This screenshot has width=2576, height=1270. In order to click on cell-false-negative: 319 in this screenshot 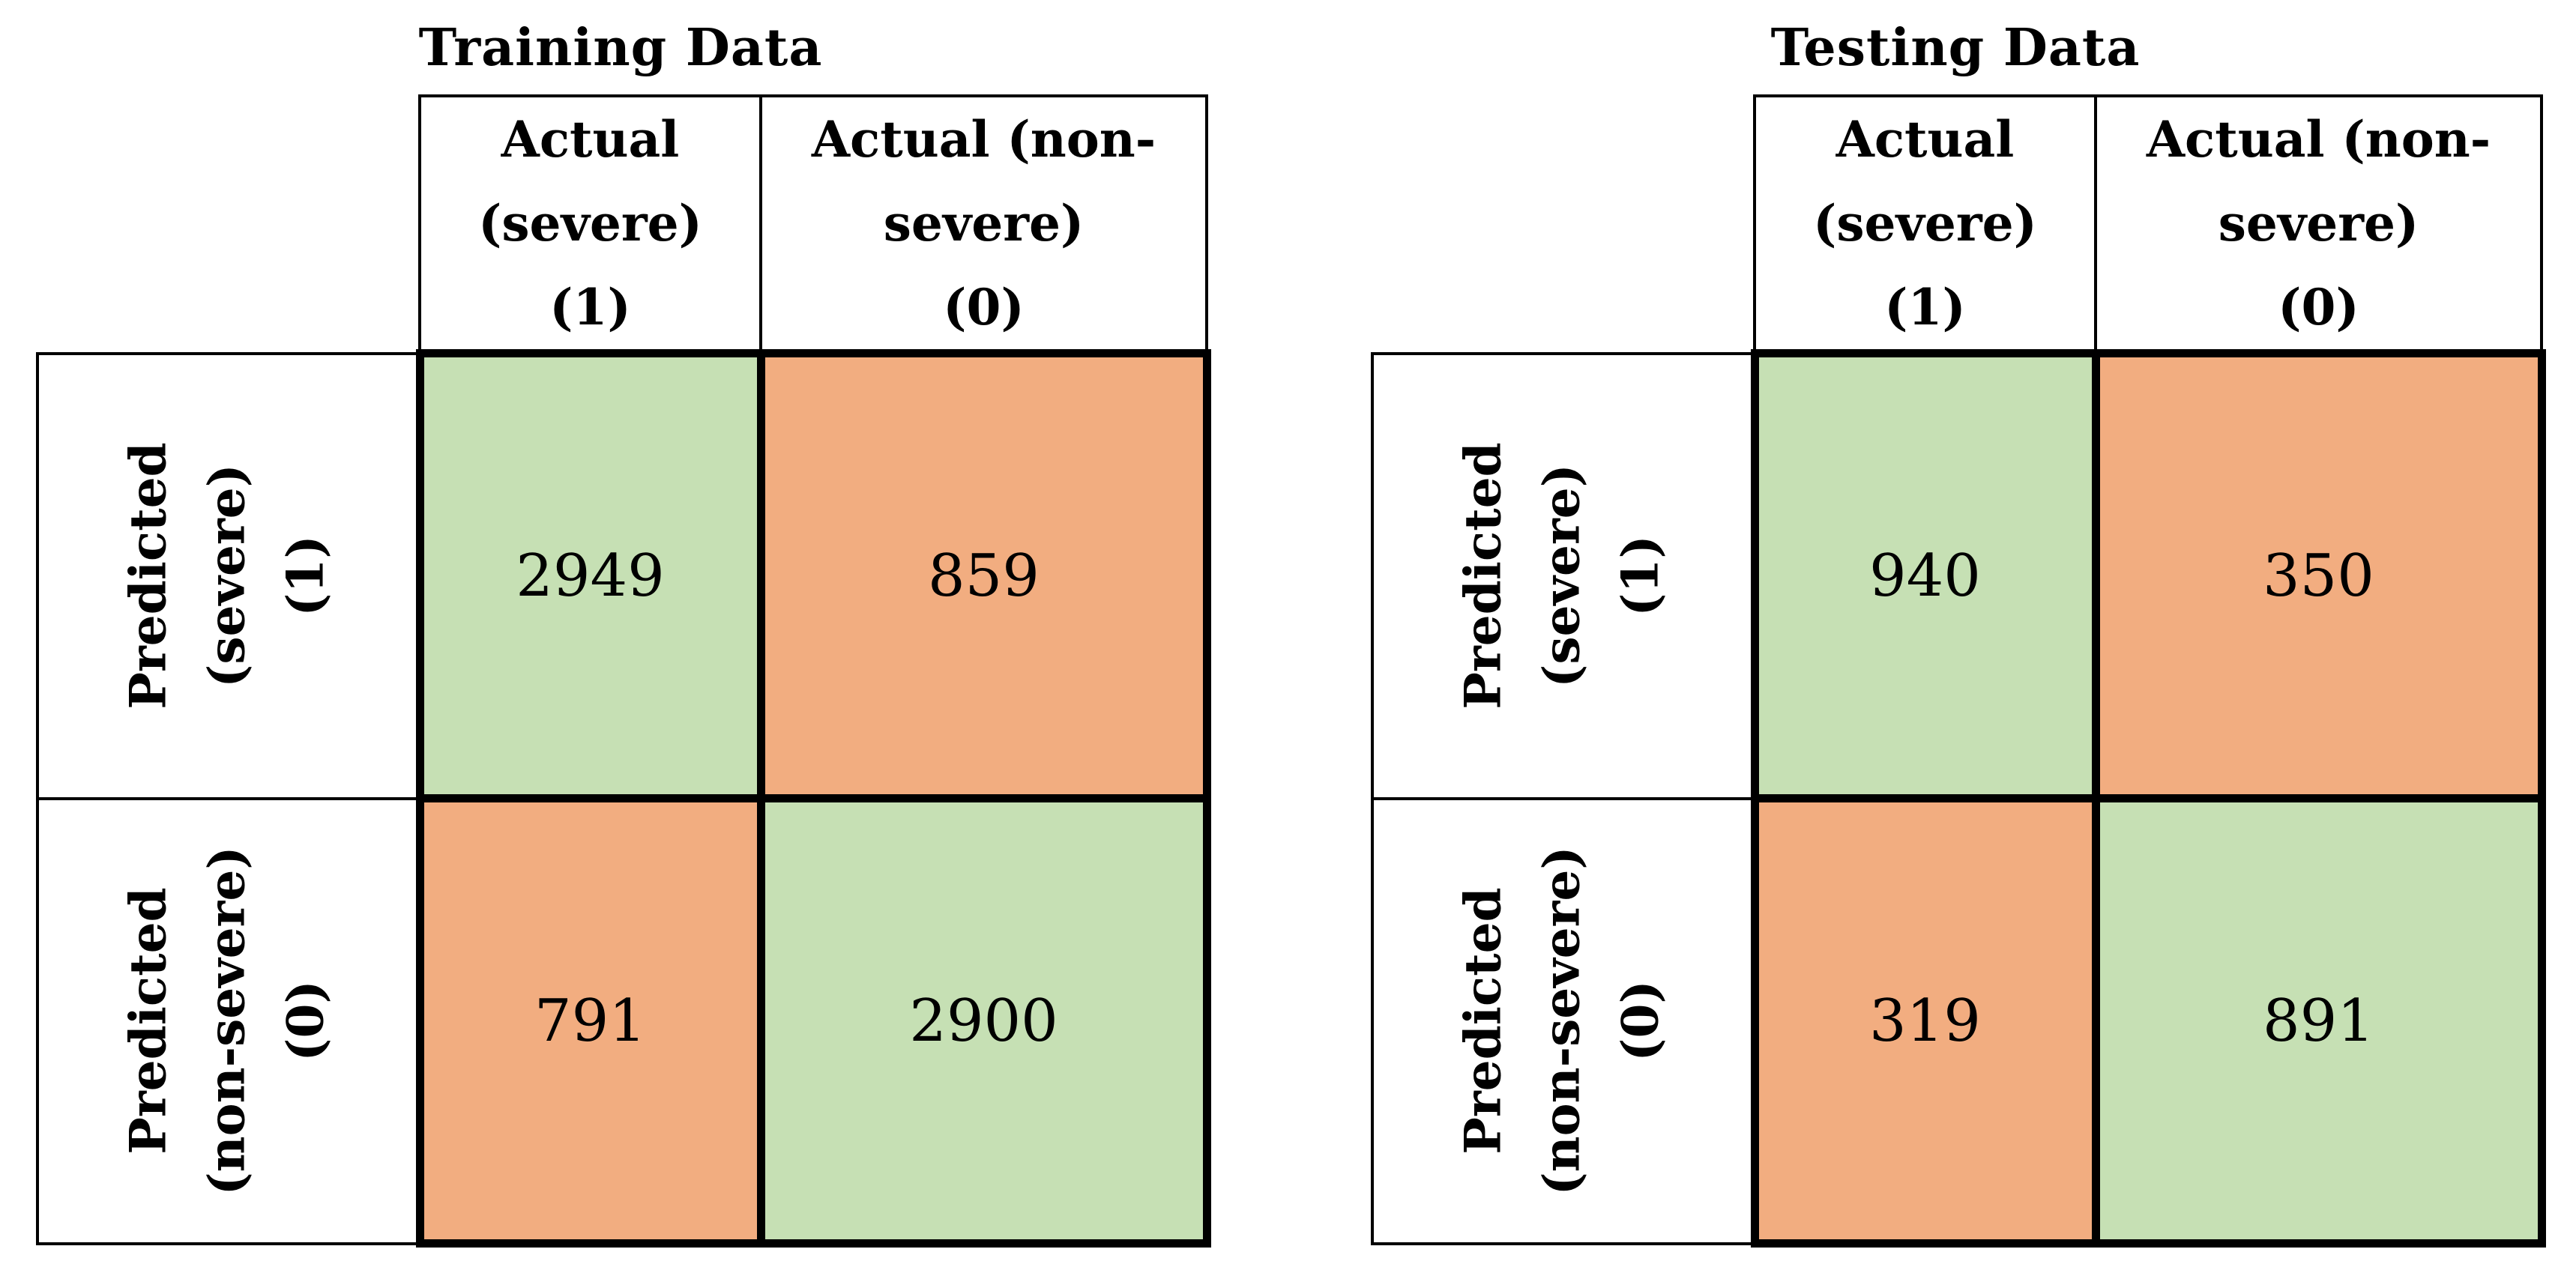, I will do `click(1925, 1021)`.